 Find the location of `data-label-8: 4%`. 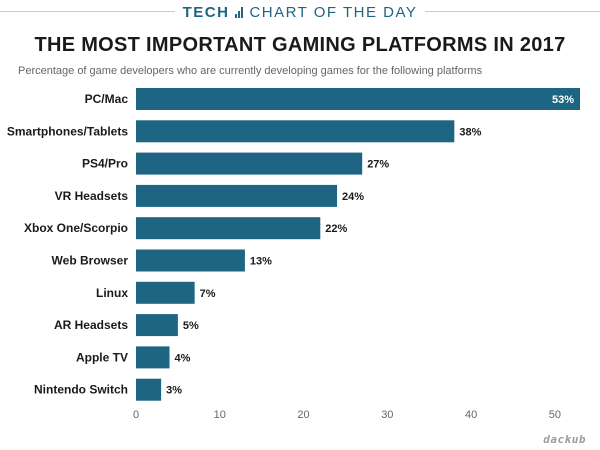

data-label-8: 4% is located at coordinates (183, 358).